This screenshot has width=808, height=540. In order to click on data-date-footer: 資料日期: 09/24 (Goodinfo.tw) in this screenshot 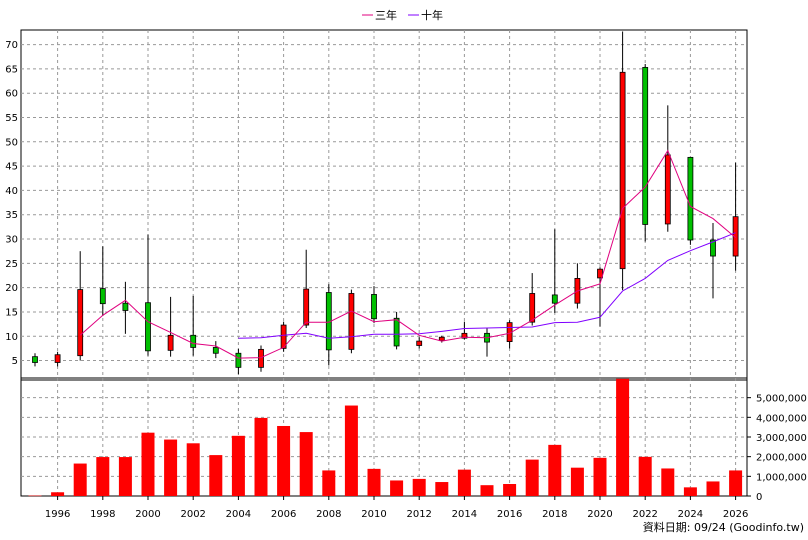, I will do `click(723, 527)`.